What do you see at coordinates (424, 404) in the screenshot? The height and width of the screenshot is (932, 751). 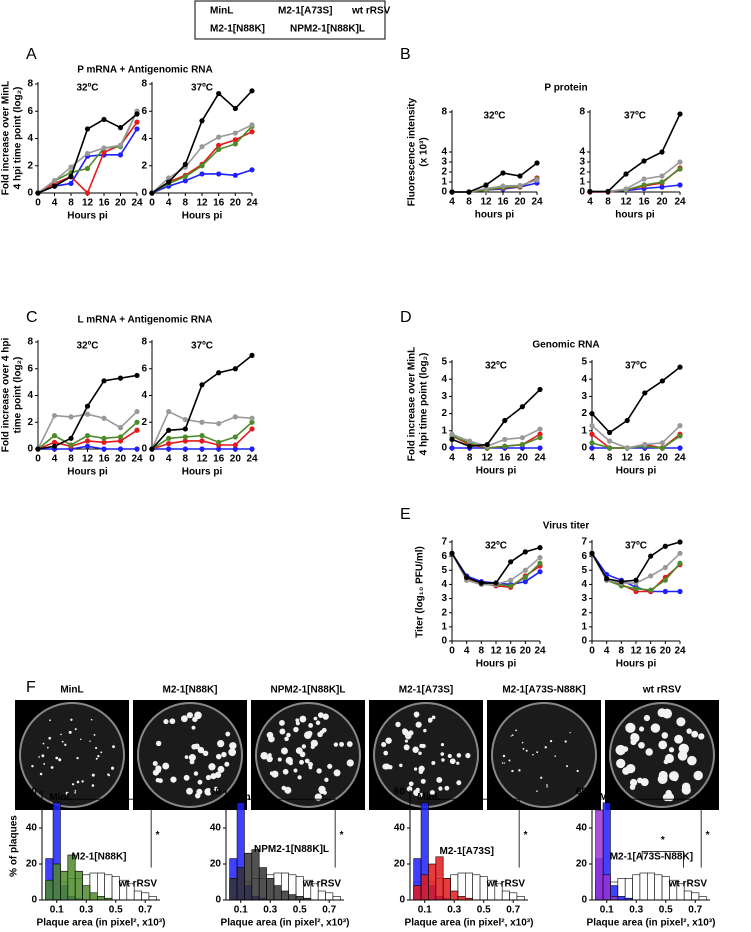 I see `y-axis-label: 4 hpi time point (log₂)` at bounding box center [424, 404].